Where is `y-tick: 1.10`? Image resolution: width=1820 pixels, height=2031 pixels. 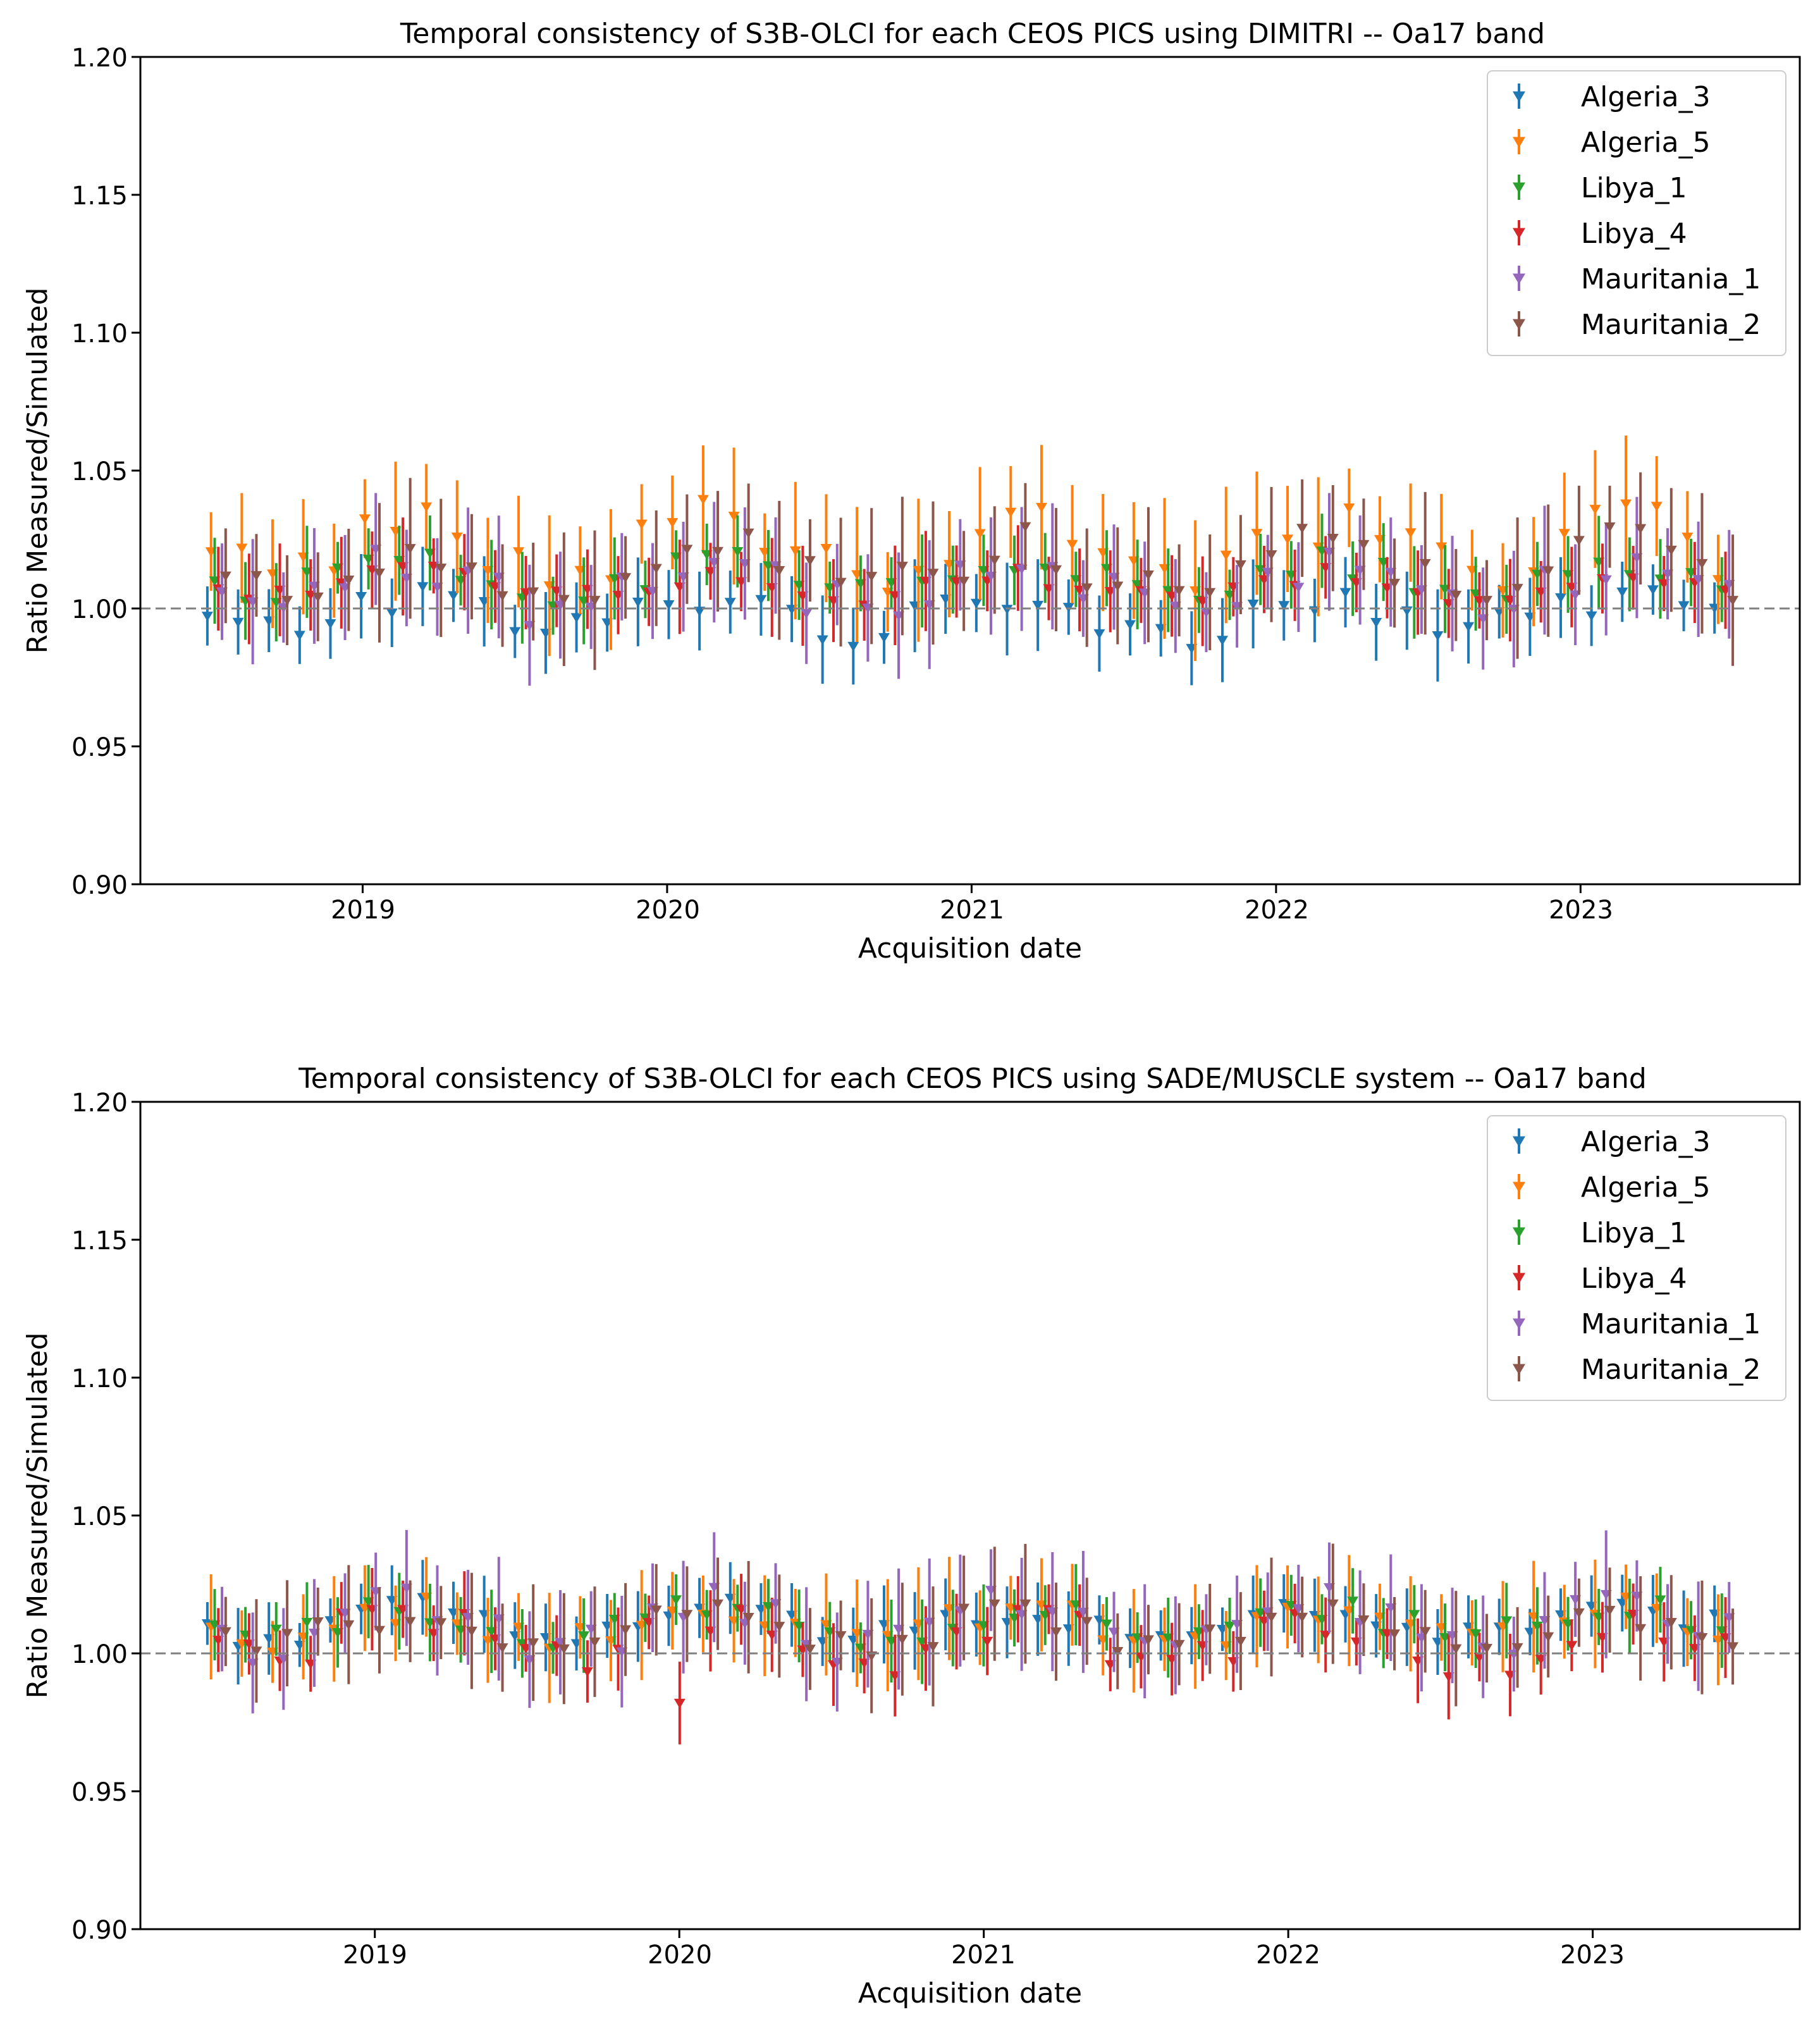
y-tick: 1.10 is located at coordinates (99, 334).